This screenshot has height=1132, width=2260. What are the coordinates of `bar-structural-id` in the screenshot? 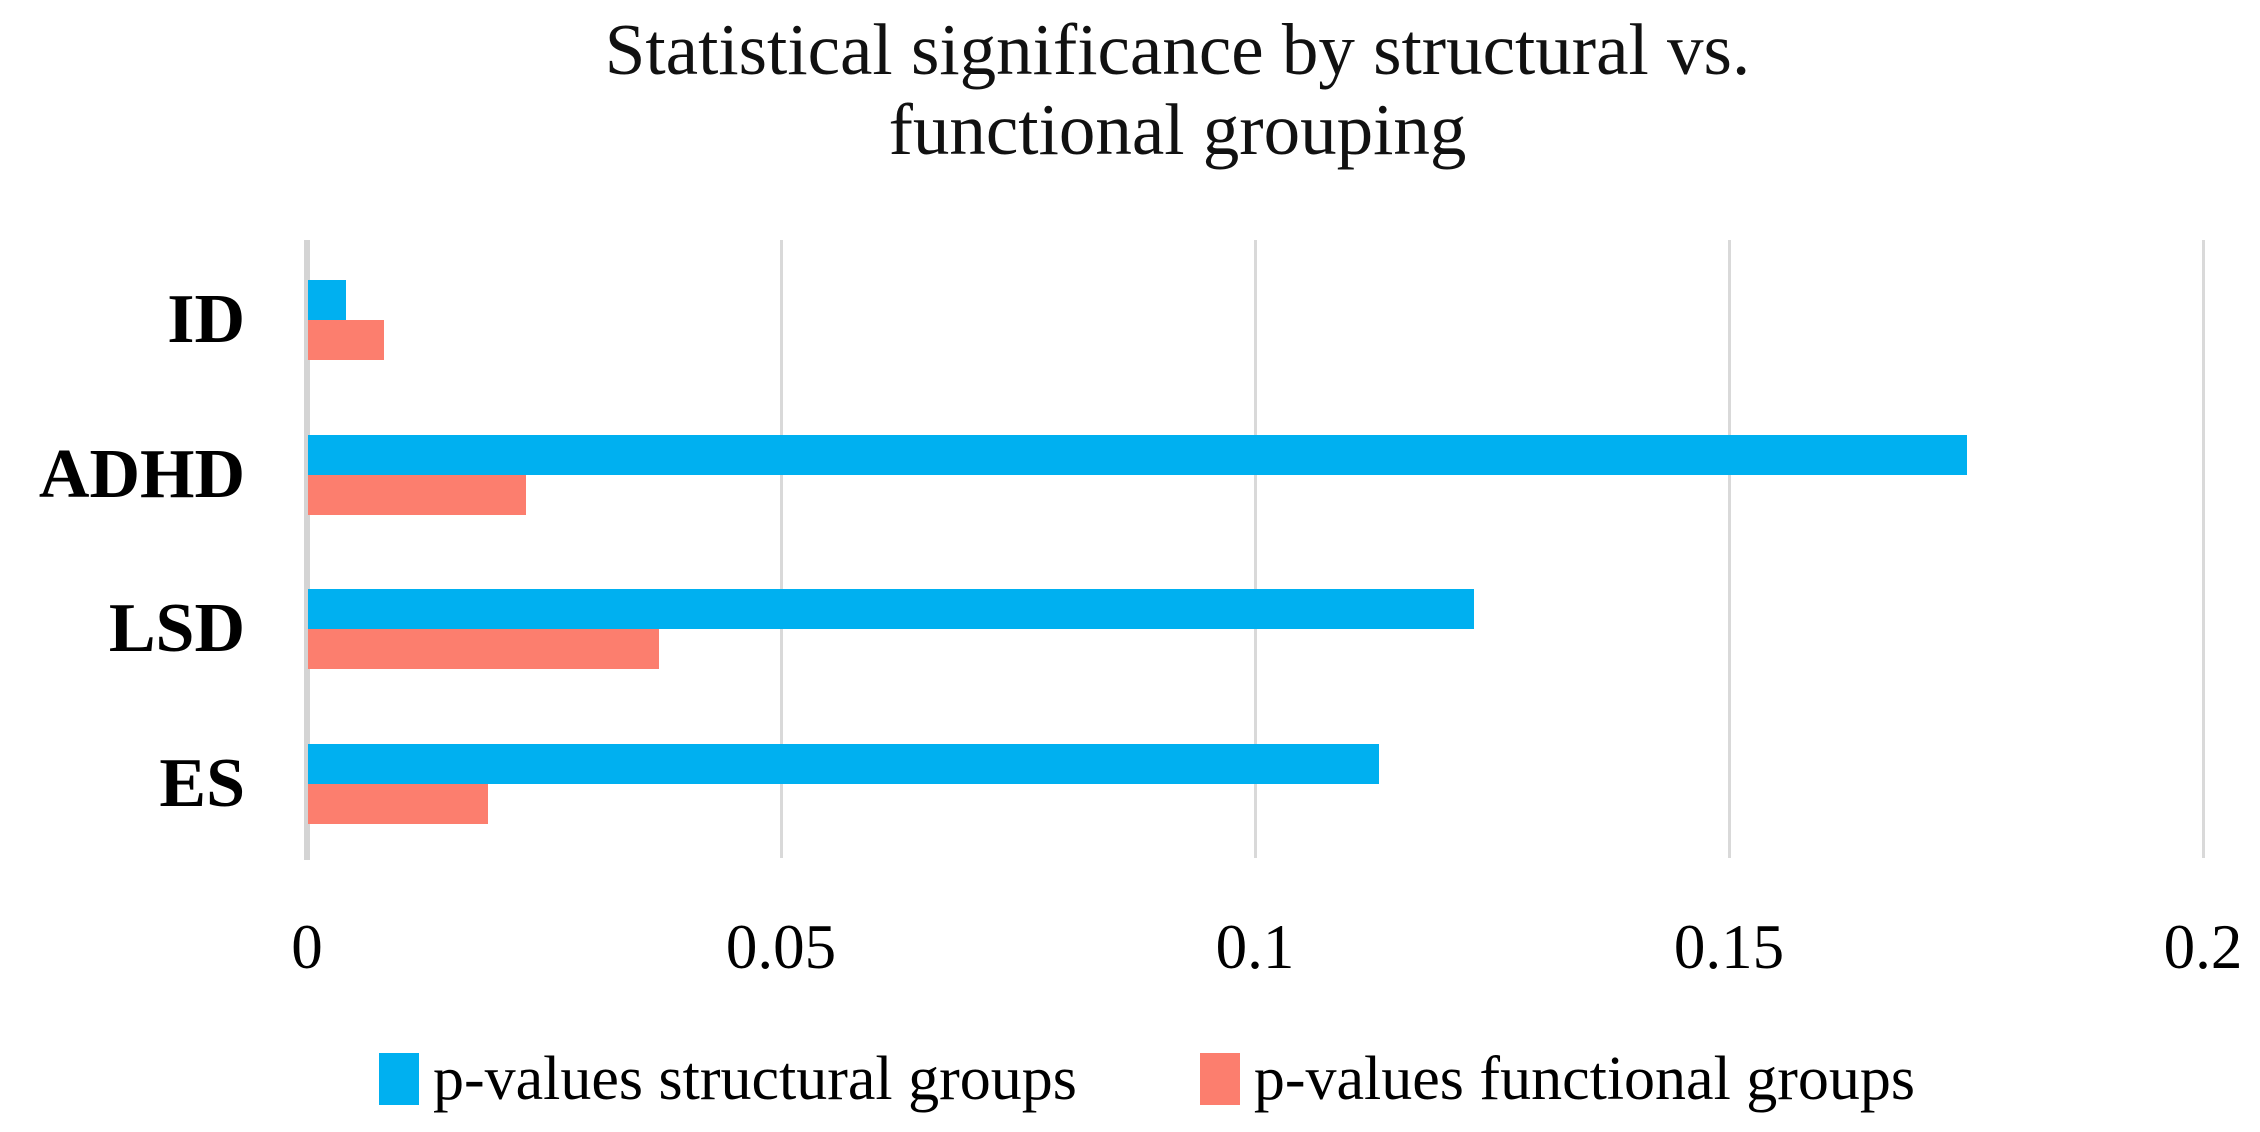 It's located at (327, 300).